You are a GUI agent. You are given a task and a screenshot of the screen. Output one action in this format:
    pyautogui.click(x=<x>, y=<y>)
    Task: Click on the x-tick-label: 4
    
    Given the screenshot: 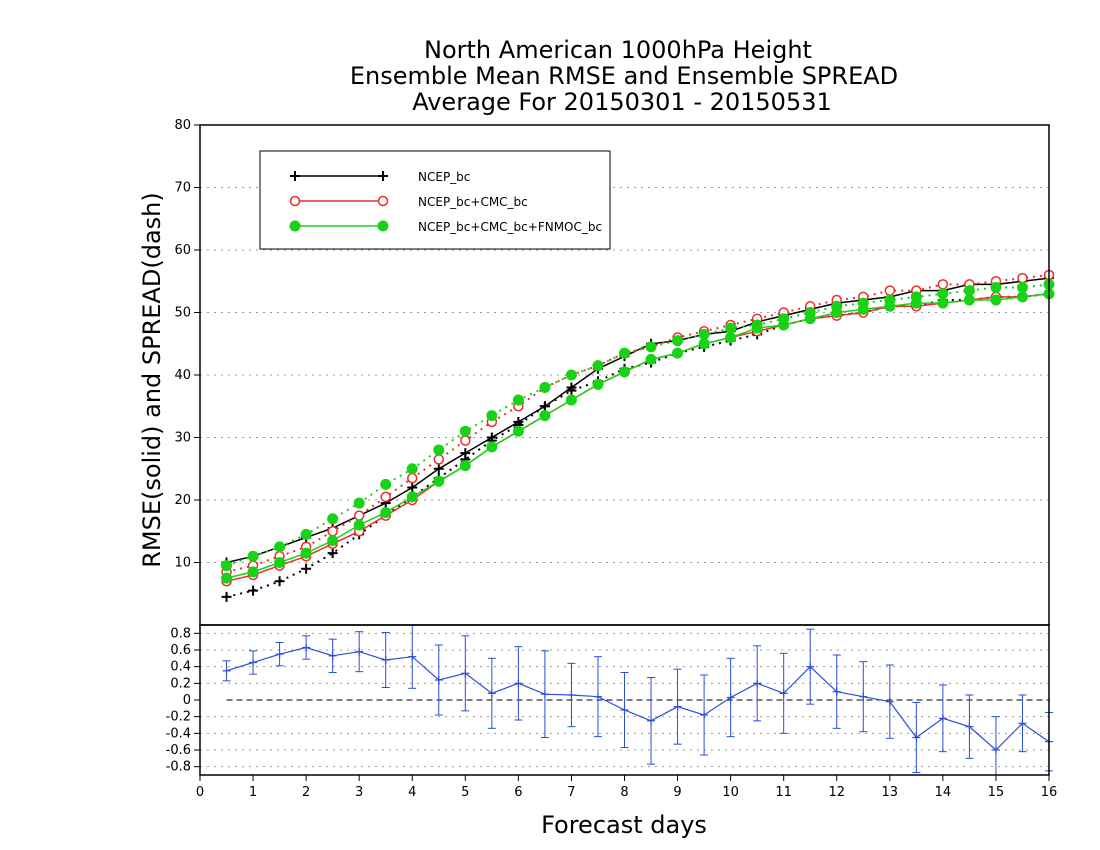 What is the action you would take?
    pyautogui.click(x=412, y=792)
    